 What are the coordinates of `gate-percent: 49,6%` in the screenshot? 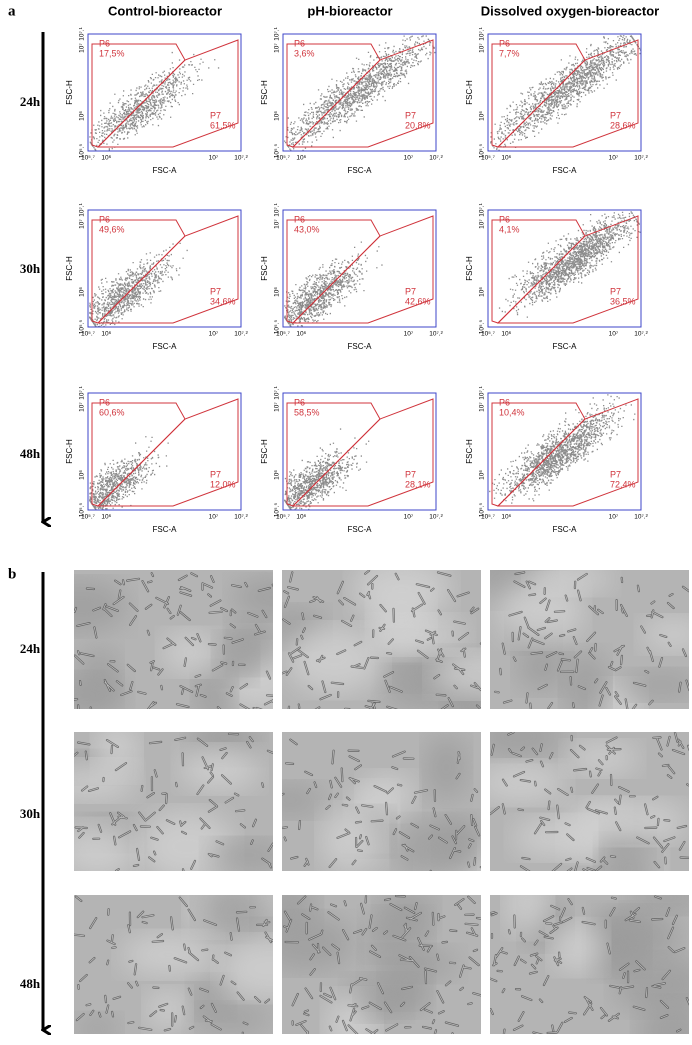 It's located at (112, 229).